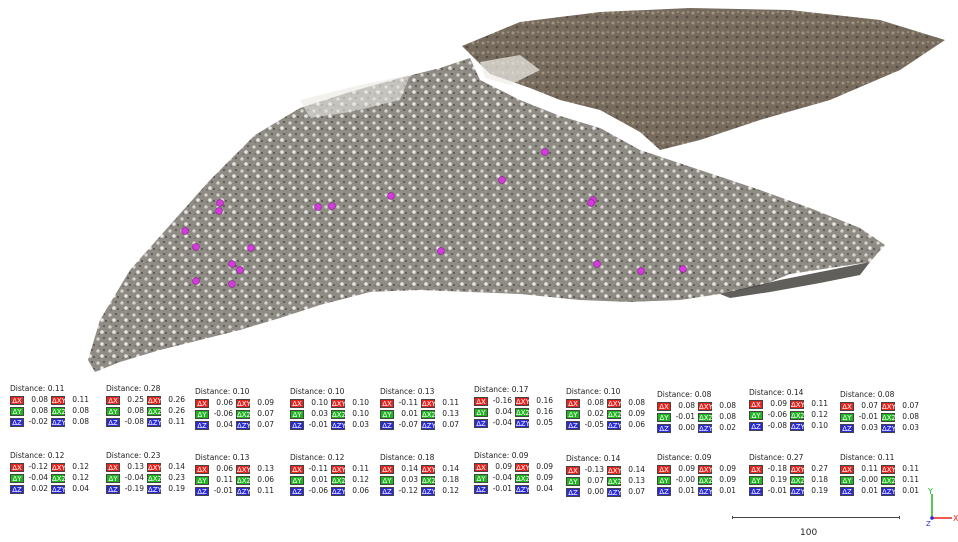 Image resolution: width=958 pixels, height=542 pixels. Describe the element at coordinates (224, 480) in the screenshot. I see `delta-y-value: 0.11` at that location.